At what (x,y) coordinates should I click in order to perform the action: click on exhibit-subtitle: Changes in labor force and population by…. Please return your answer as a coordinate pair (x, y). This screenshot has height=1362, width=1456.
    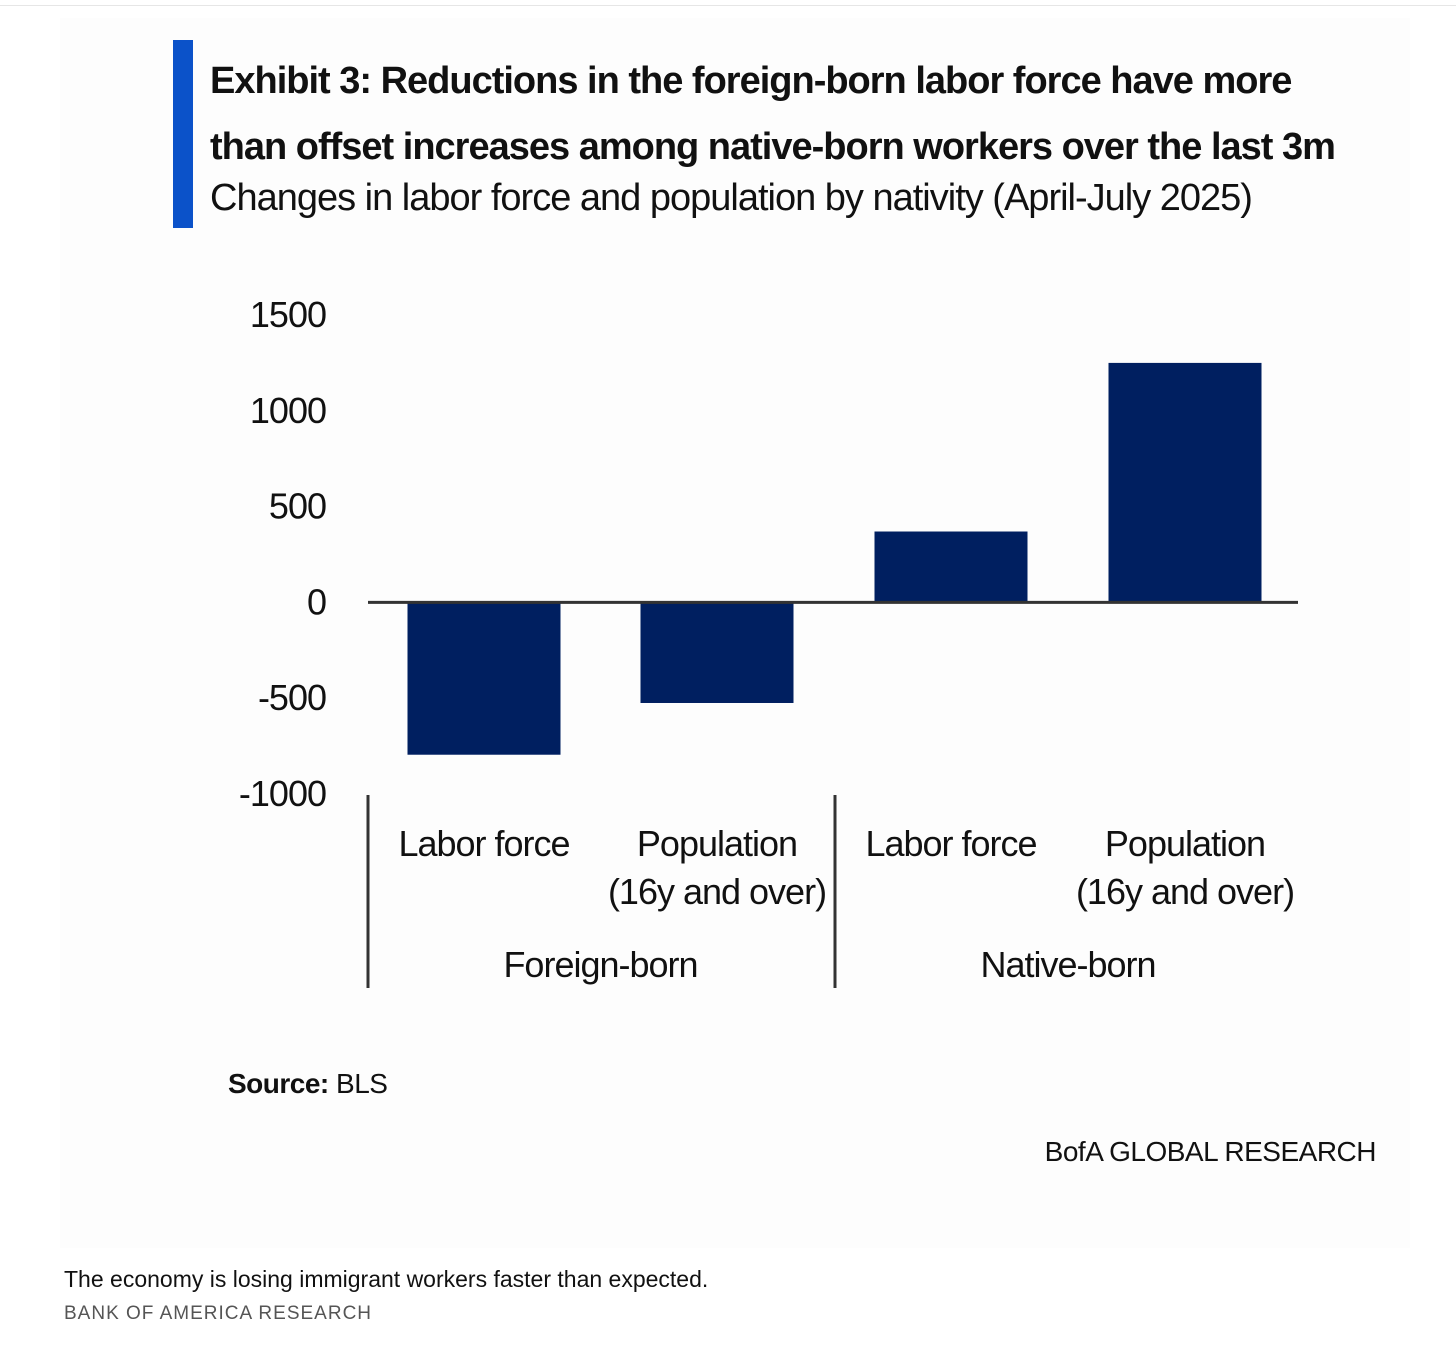
    Looking at the image, I should click on (731, 198).